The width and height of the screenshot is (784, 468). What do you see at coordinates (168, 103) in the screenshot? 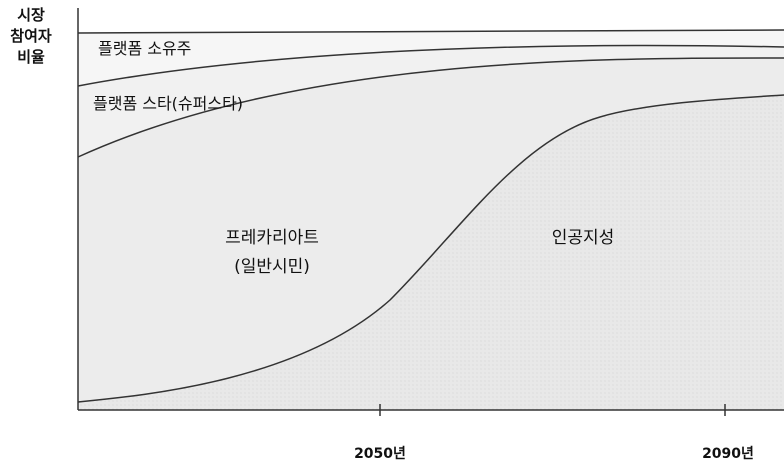
I see `platform-star-label: 플랫폼 스타(슈퍼스타)` at bounding box center [168, 103].